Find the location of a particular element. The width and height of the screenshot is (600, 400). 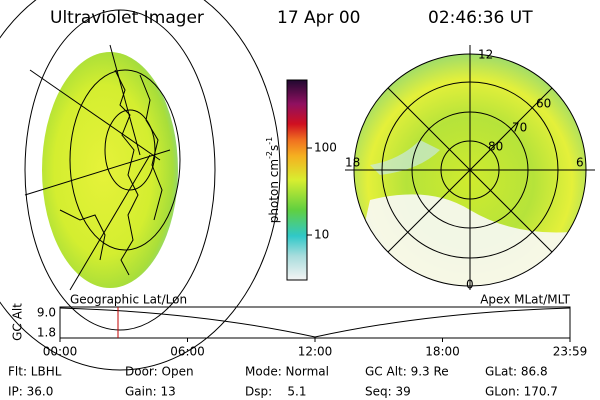

colorbar-label: photon cm-2s-1 is located at coordinates (273, 180).